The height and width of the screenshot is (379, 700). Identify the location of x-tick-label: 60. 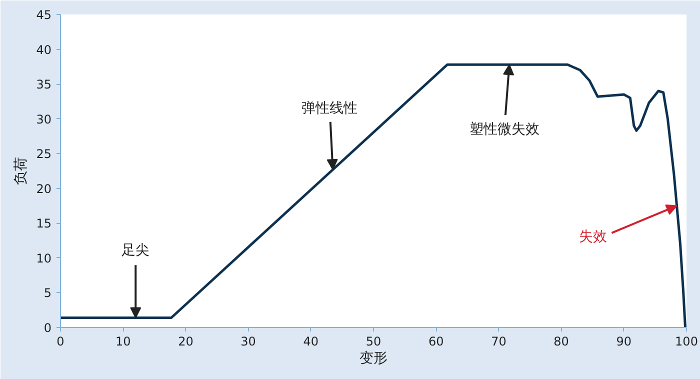
(436, 341).